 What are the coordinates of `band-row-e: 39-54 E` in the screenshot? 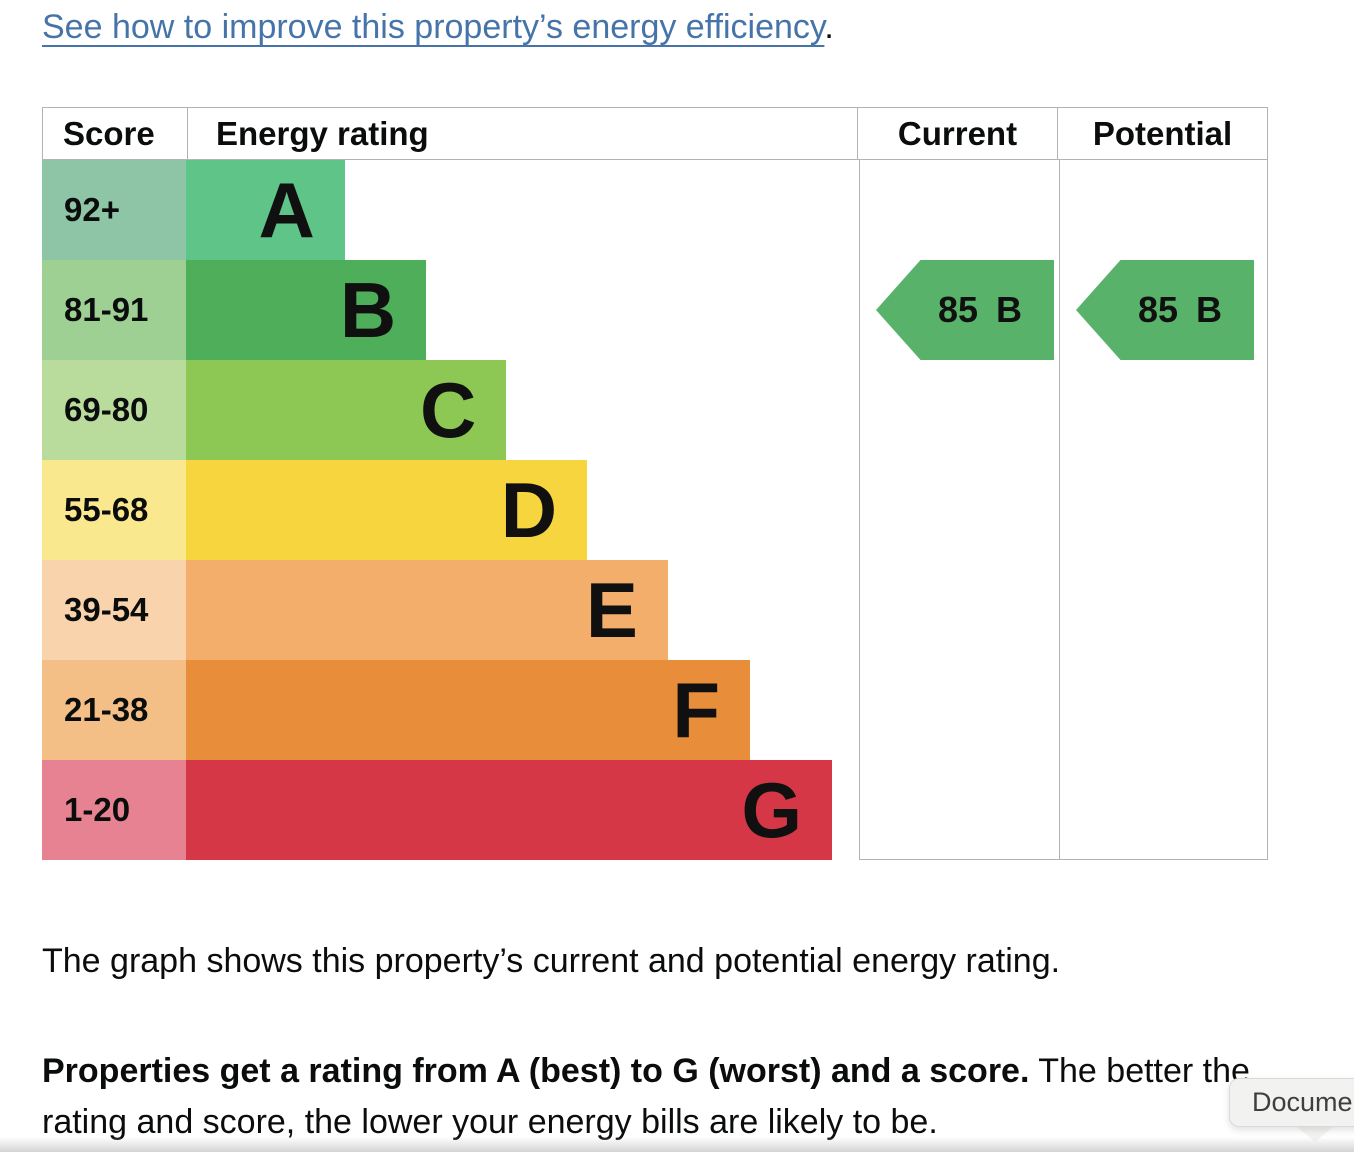 It's located at (450, 610).